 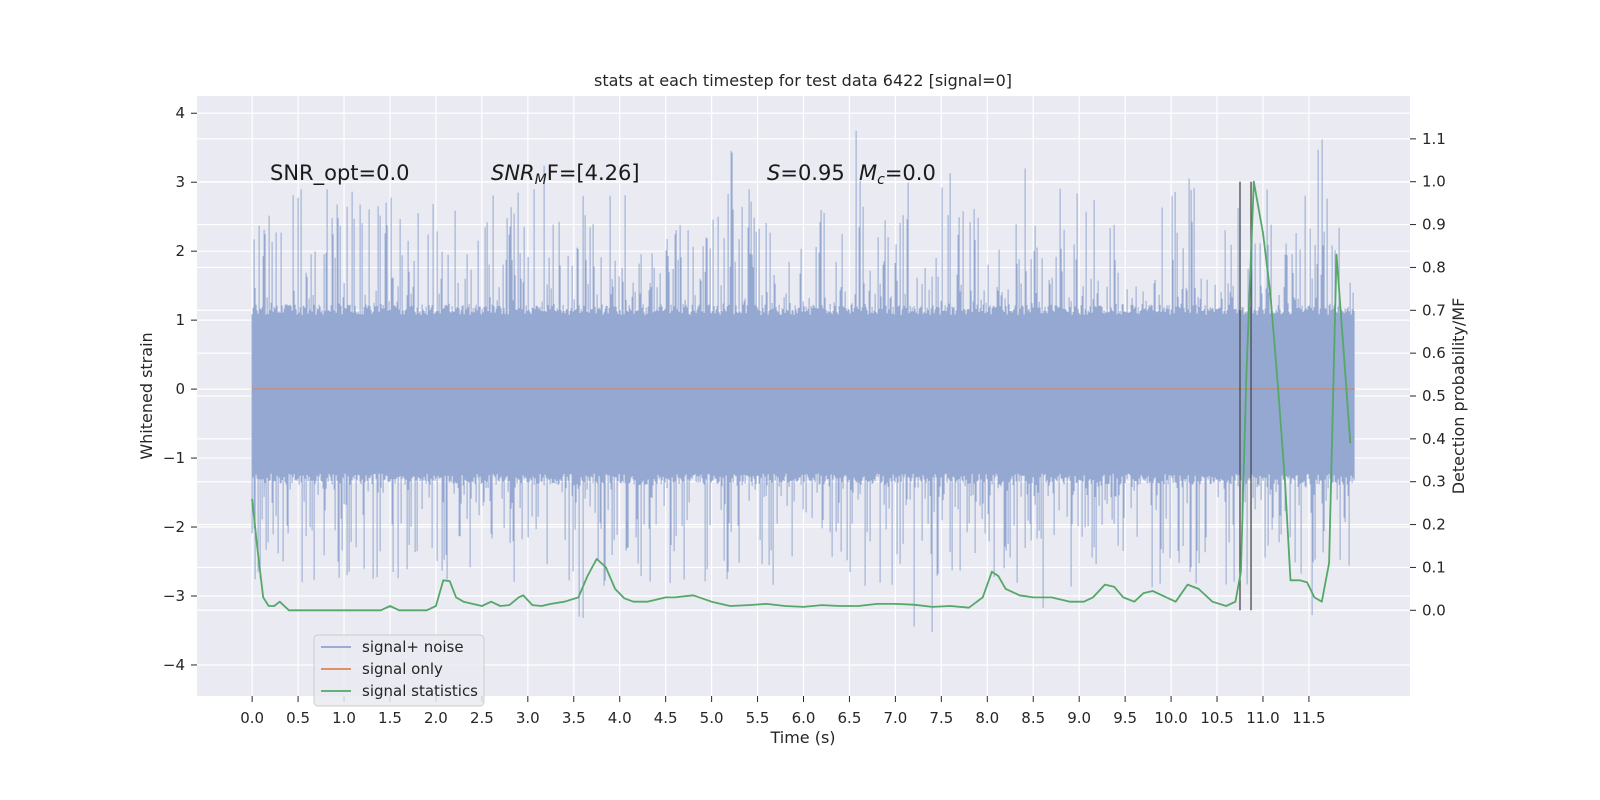 I want to click on y-tick-label: 3, so click(x=180, y=182).